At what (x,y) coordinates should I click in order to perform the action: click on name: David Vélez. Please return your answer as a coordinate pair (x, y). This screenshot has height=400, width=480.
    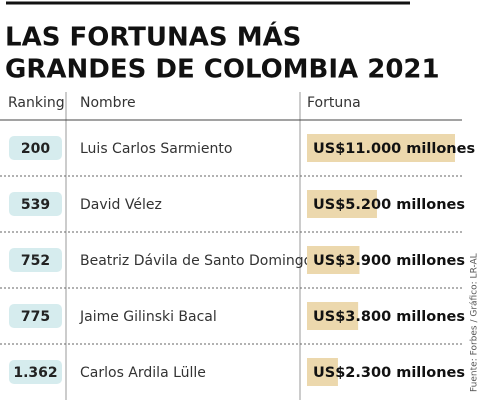
    Looking at the image, I should click on (121, 205).